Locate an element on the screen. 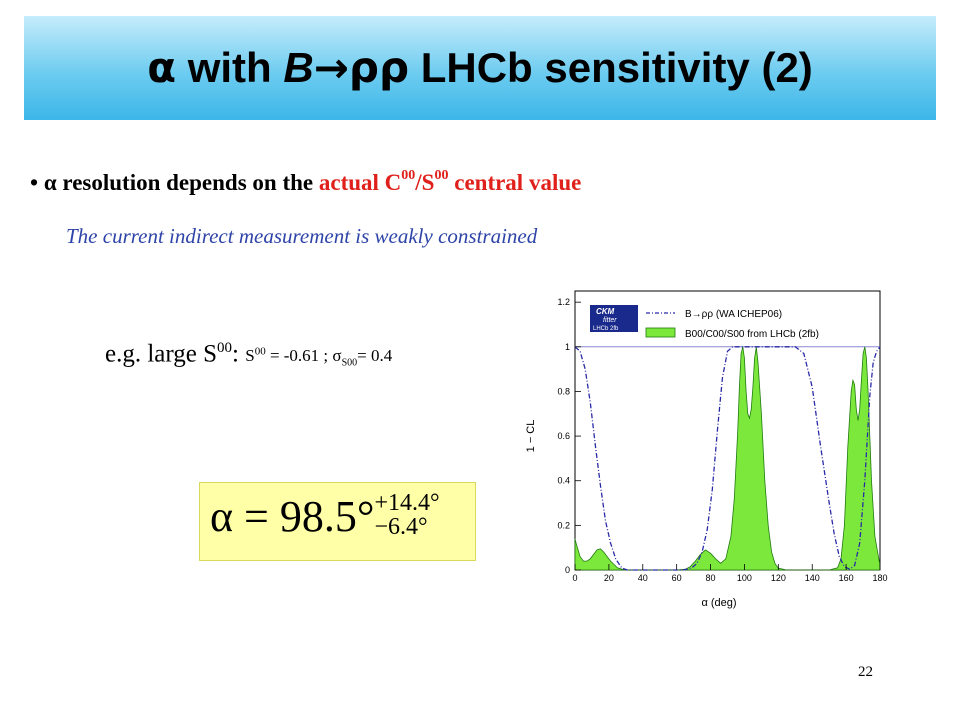 Image resolution: width=960 pixels, height=720 pixels. title-alpha: α is located at coordinates (162, 67).